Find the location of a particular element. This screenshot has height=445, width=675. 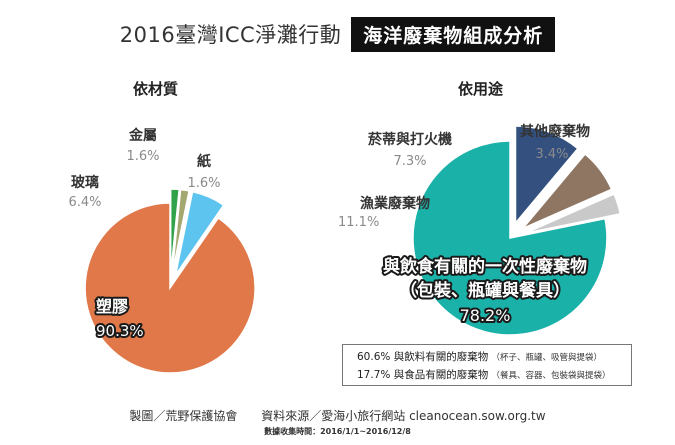

slice-name-label: 玻璃 is located at coordinates (85, 182).